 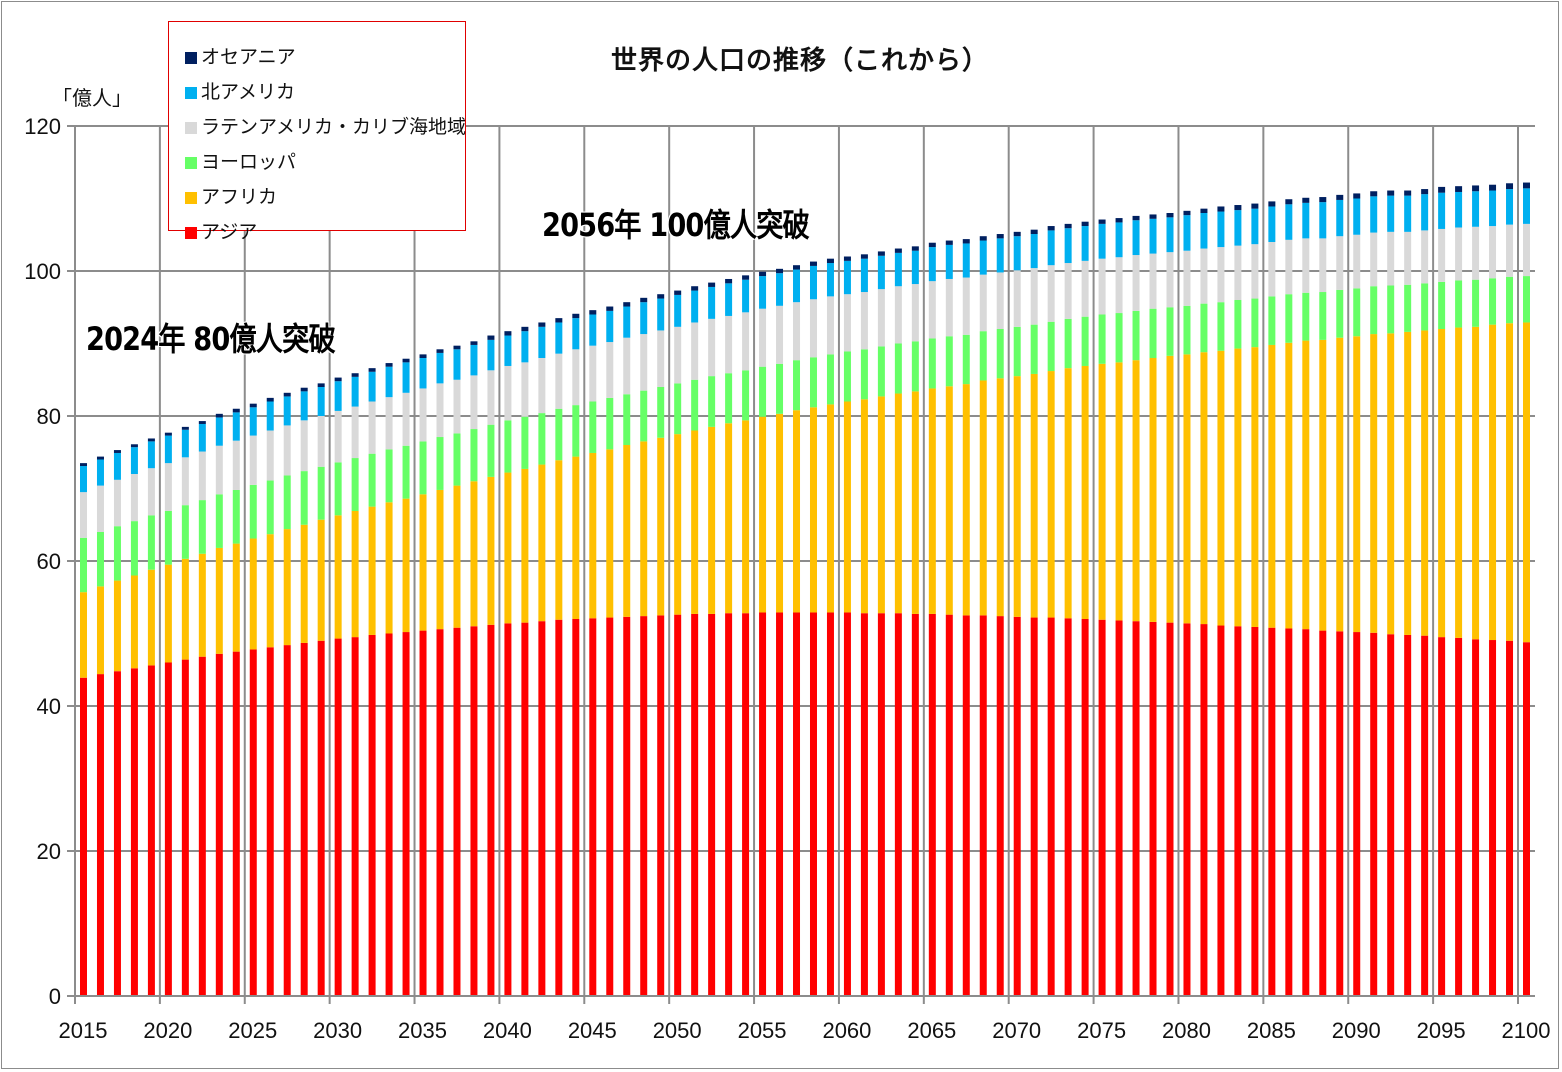 What do you see at coordinates (240, 90) in the screenshot?
I see `legend-item-north-america: 北アメリカ` at bounding box center [240, 90].